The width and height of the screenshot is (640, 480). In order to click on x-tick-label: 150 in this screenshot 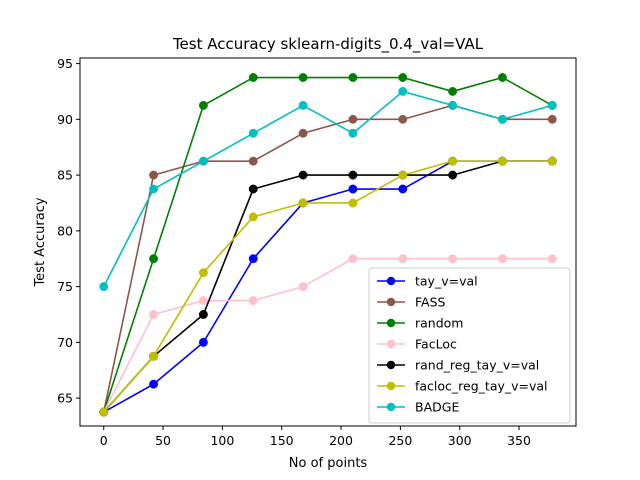, I will do `click(282, 440)`.